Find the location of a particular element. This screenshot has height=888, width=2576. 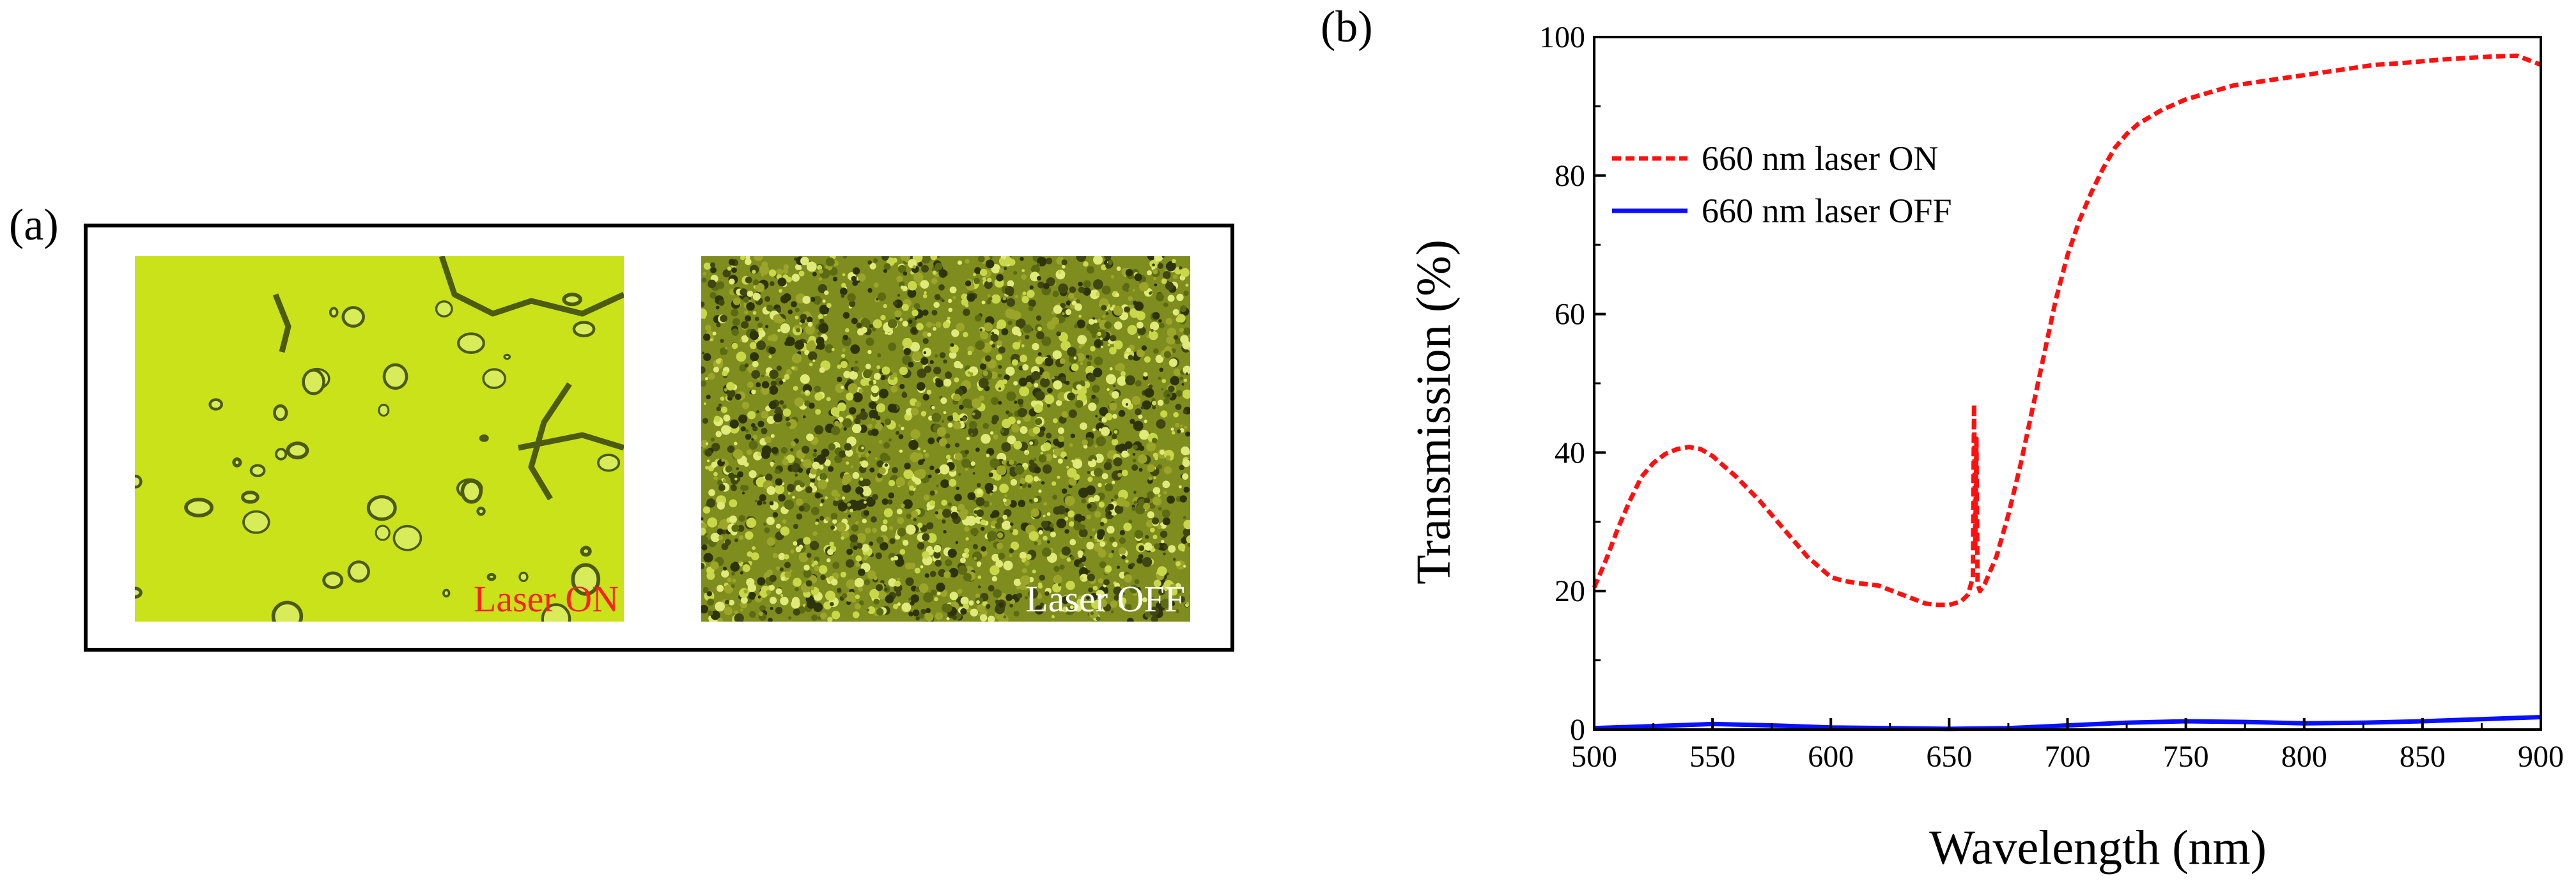

x-tick-label: 700 is located at coordinates (2068, 757).